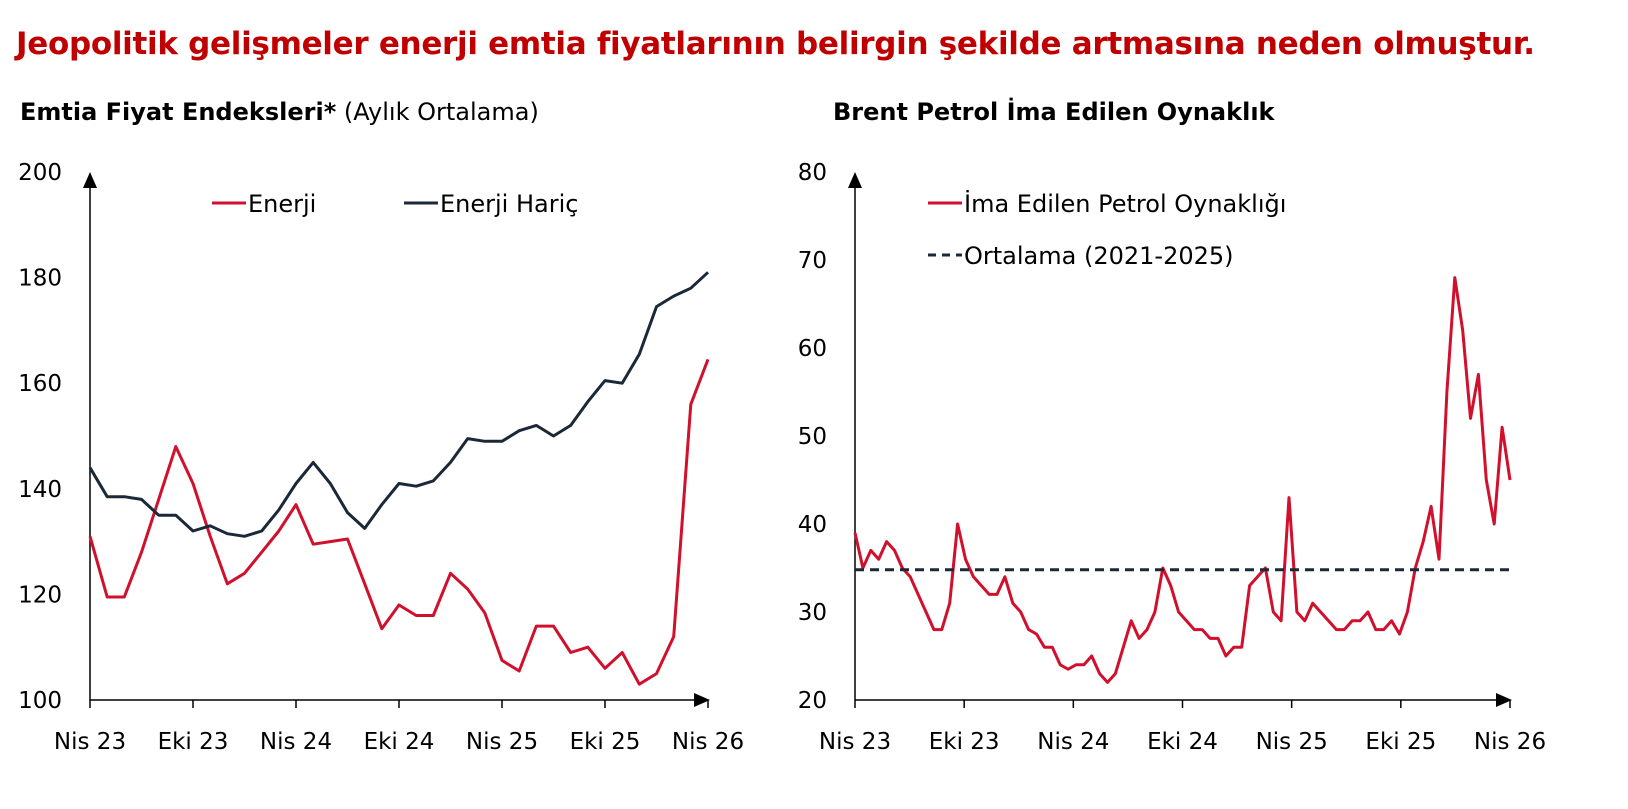 This screenshot has height=809, width=1628. What do you see at coordinates (1504, 700) in the screenshot?
I see `chart2-x-axis-arrow` at bounding box center [1504, 700].